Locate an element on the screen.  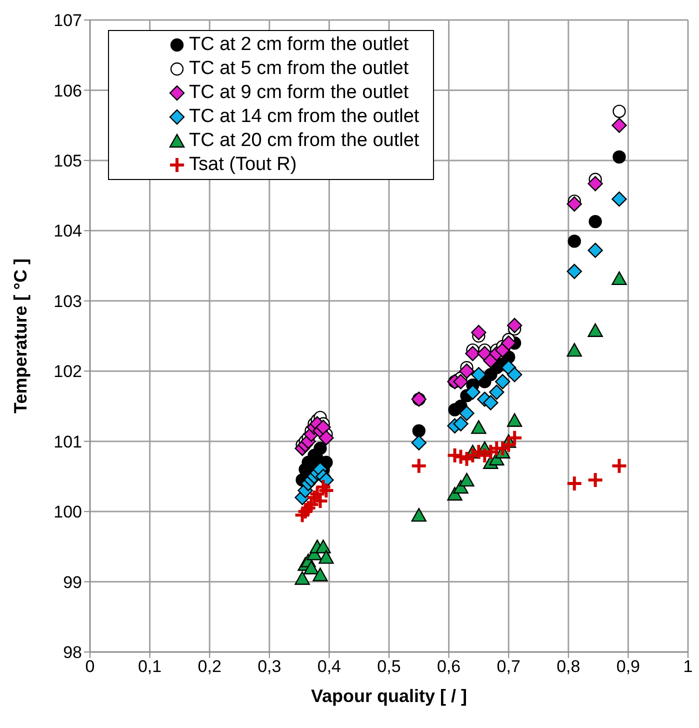
y-tick-label: 107 is located at coordinates (68, 20).